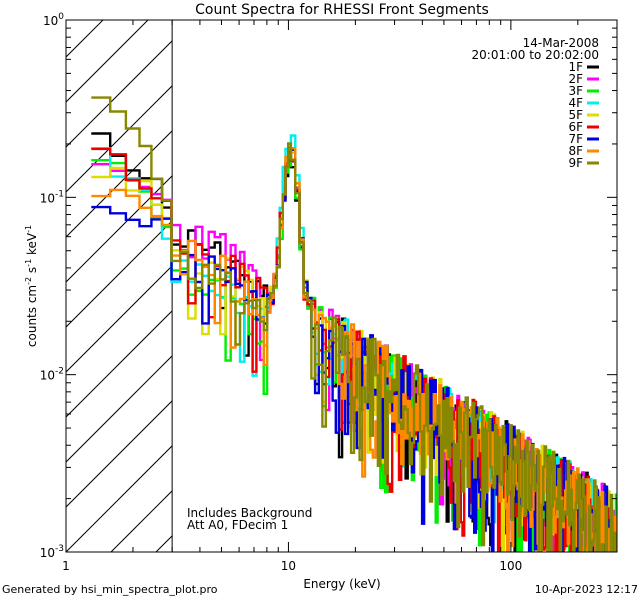 Image resolution: width=640 pixels, height=600 pixels. I want to click on chart-title: Count Spectra for RHESSI Front Segments, so click(342, 10).